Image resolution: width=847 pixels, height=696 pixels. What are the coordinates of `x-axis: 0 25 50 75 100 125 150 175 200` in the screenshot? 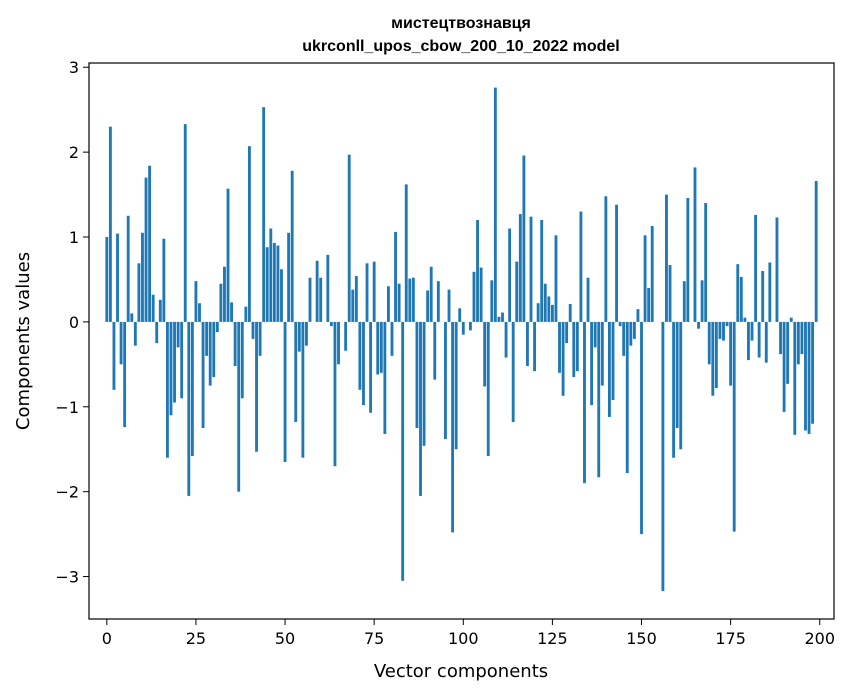 It's located at (468, 633).